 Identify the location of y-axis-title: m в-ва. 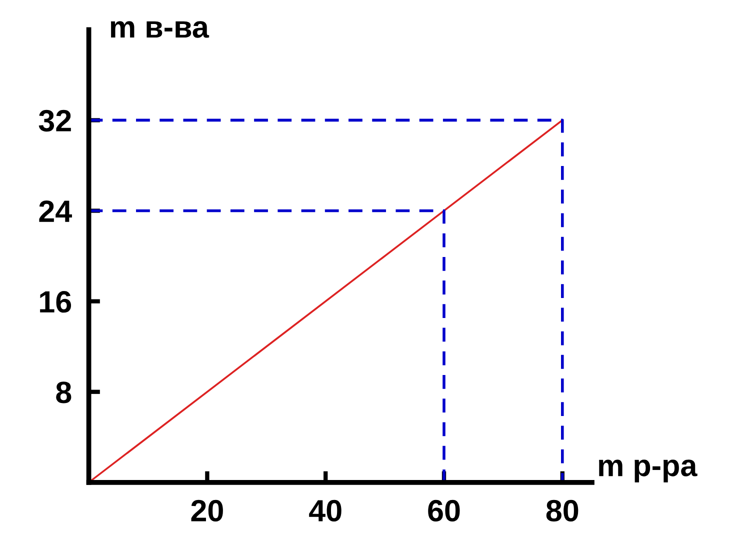
(160, 29).